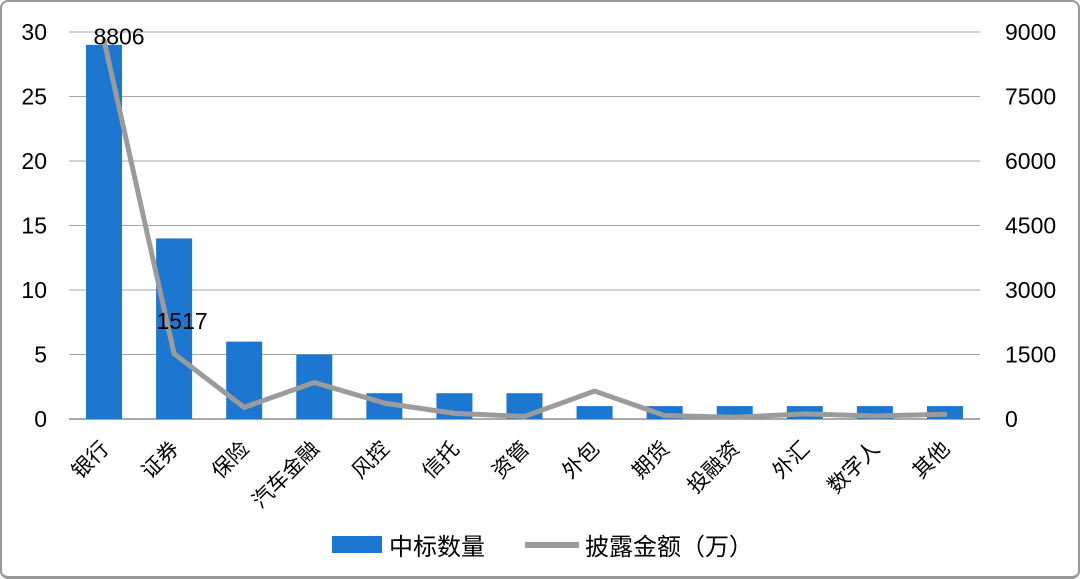 This screenshot has width=1080, height=579. What do you see at coordinates (932, 460) in the screenshot?
I see `category-label: 其他` at bounding box center [932, 460].